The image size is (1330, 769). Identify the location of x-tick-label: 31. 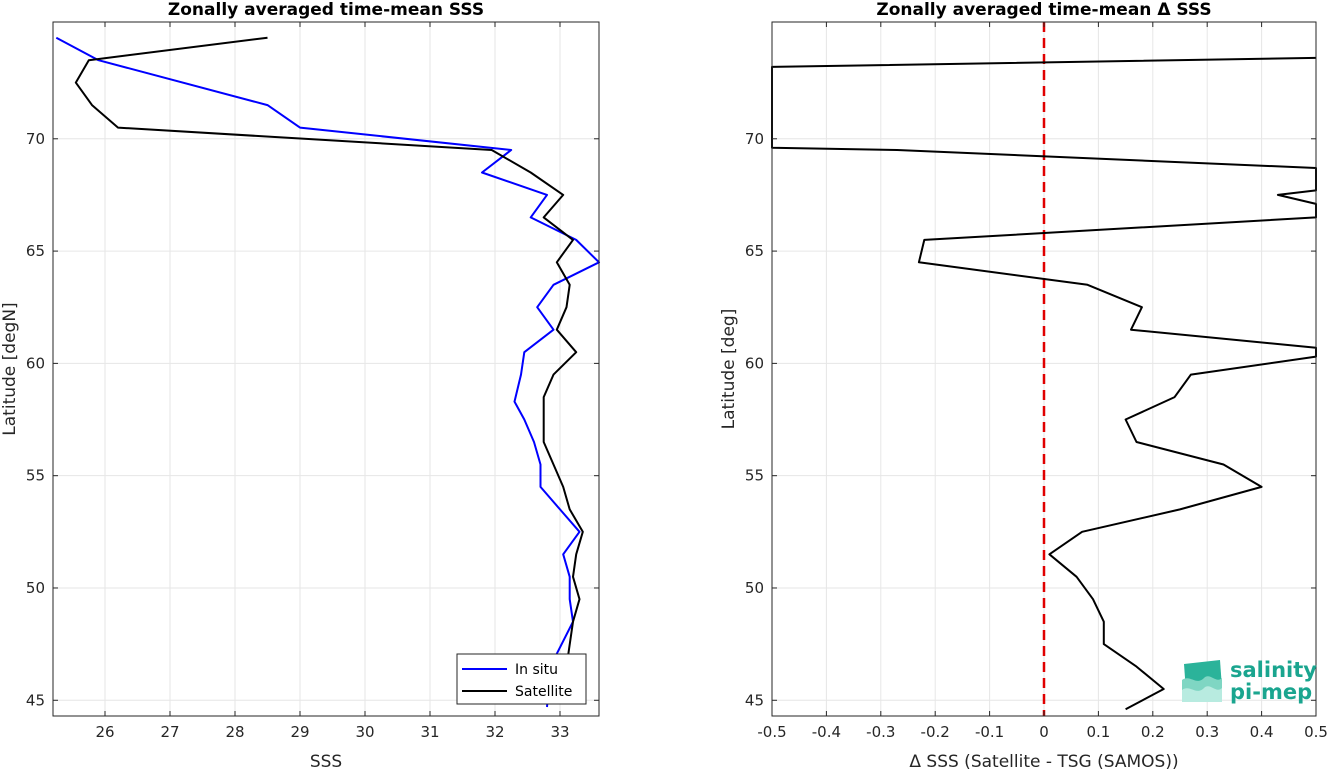
(429, 732).